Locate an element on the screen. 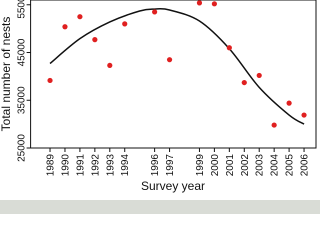 Image resolution: width=320 pixels, height=240 pixels. x-tick-label: 2003 is located at coordinates (260, 165).